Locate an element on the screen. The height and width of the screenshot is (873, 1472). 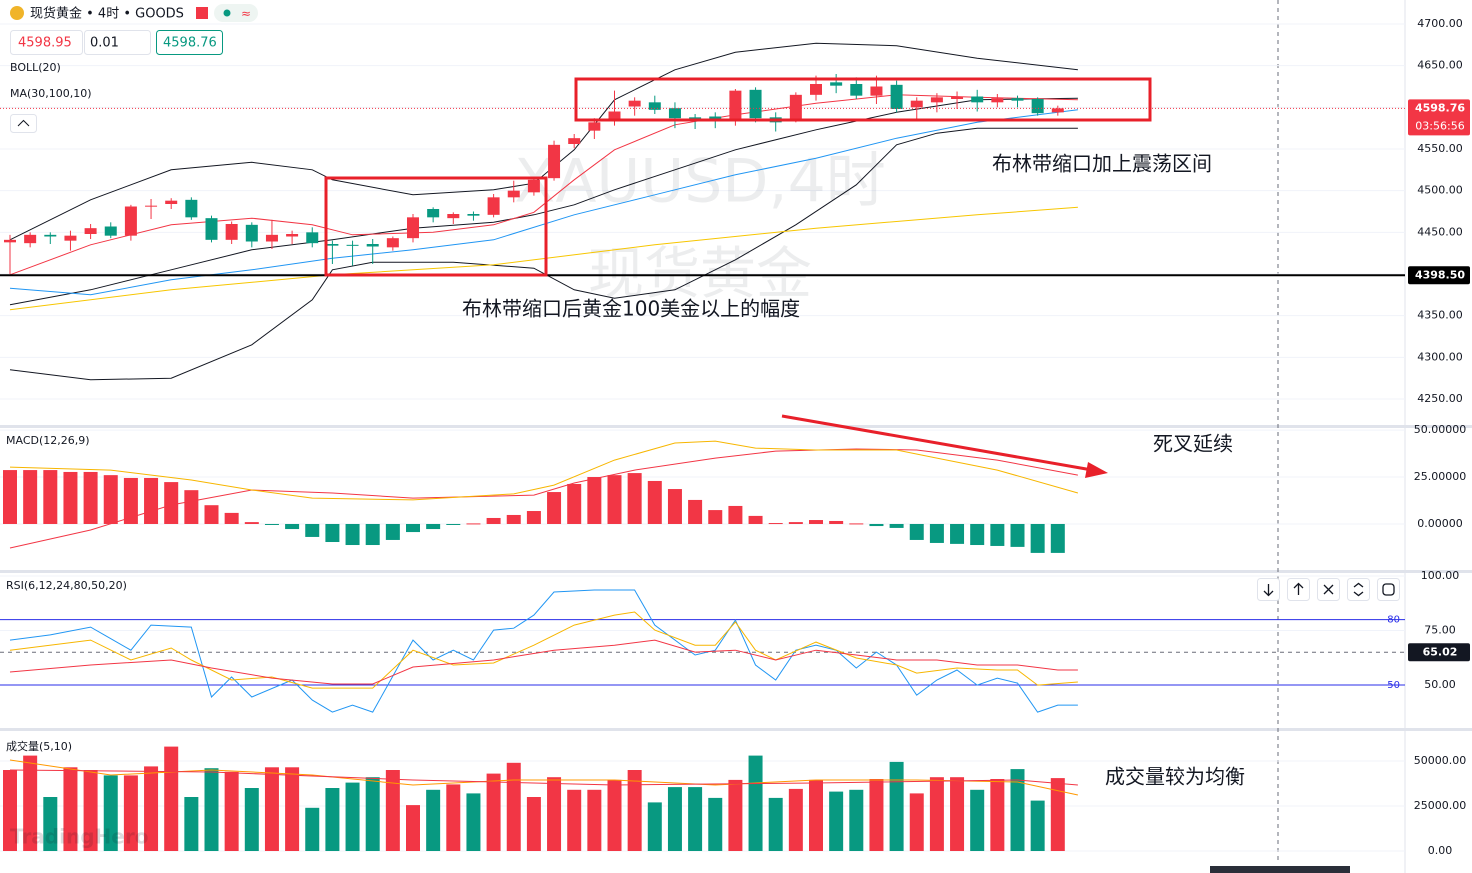
annotation: 布林带缩口后黄金100美金以上的幅度 is located at coordinates (631, 309).